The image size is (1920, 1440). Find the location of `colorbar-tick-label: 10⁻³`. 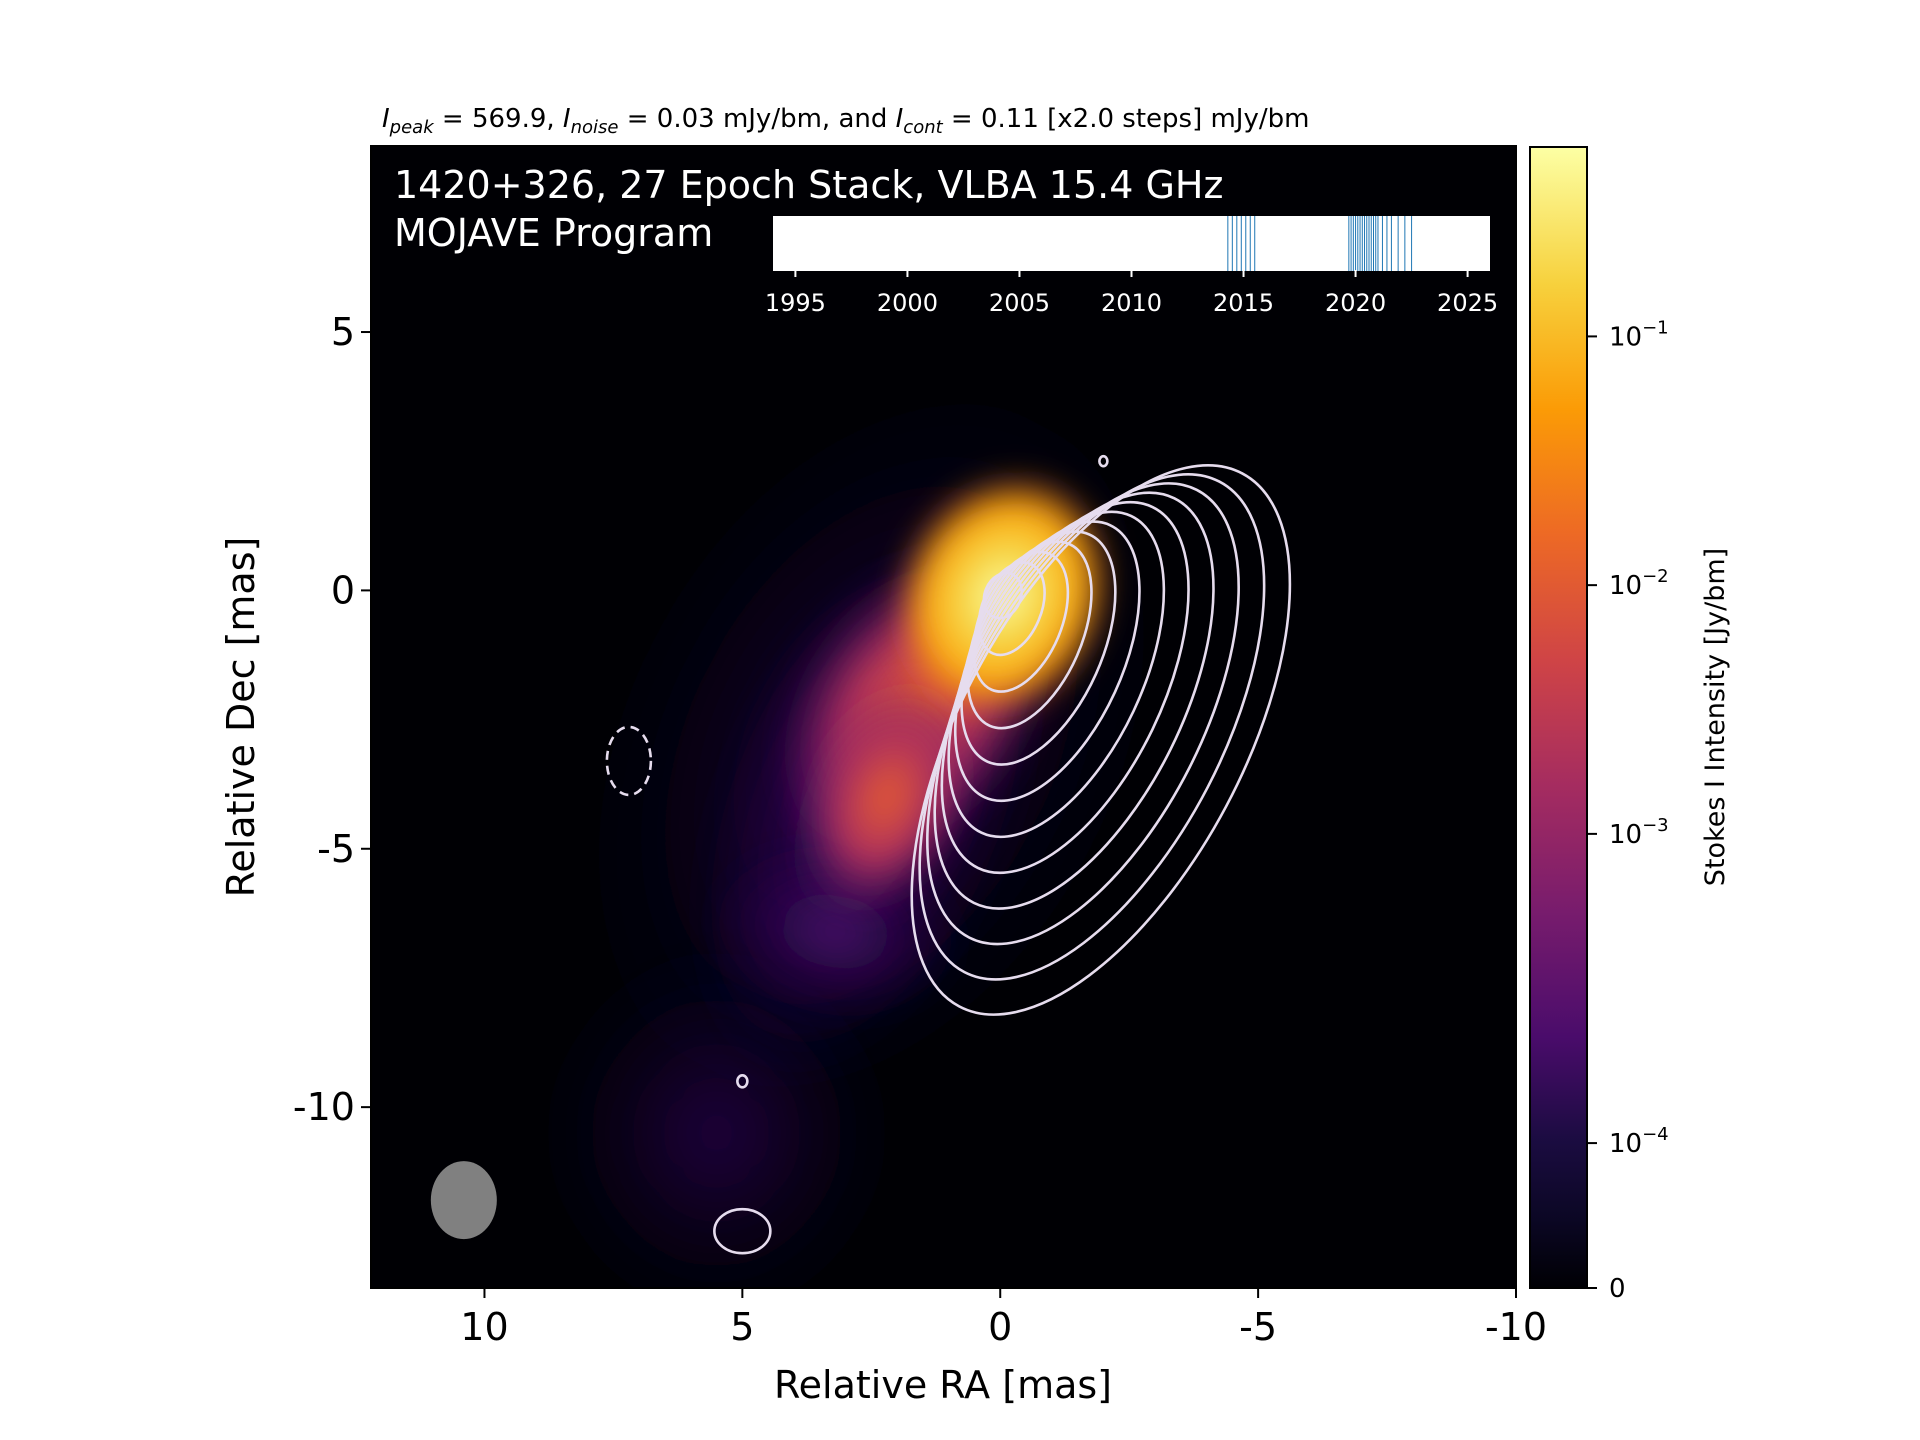

colorbar-tick-label: 10⁻³ is located at coordinates (1639, 832).